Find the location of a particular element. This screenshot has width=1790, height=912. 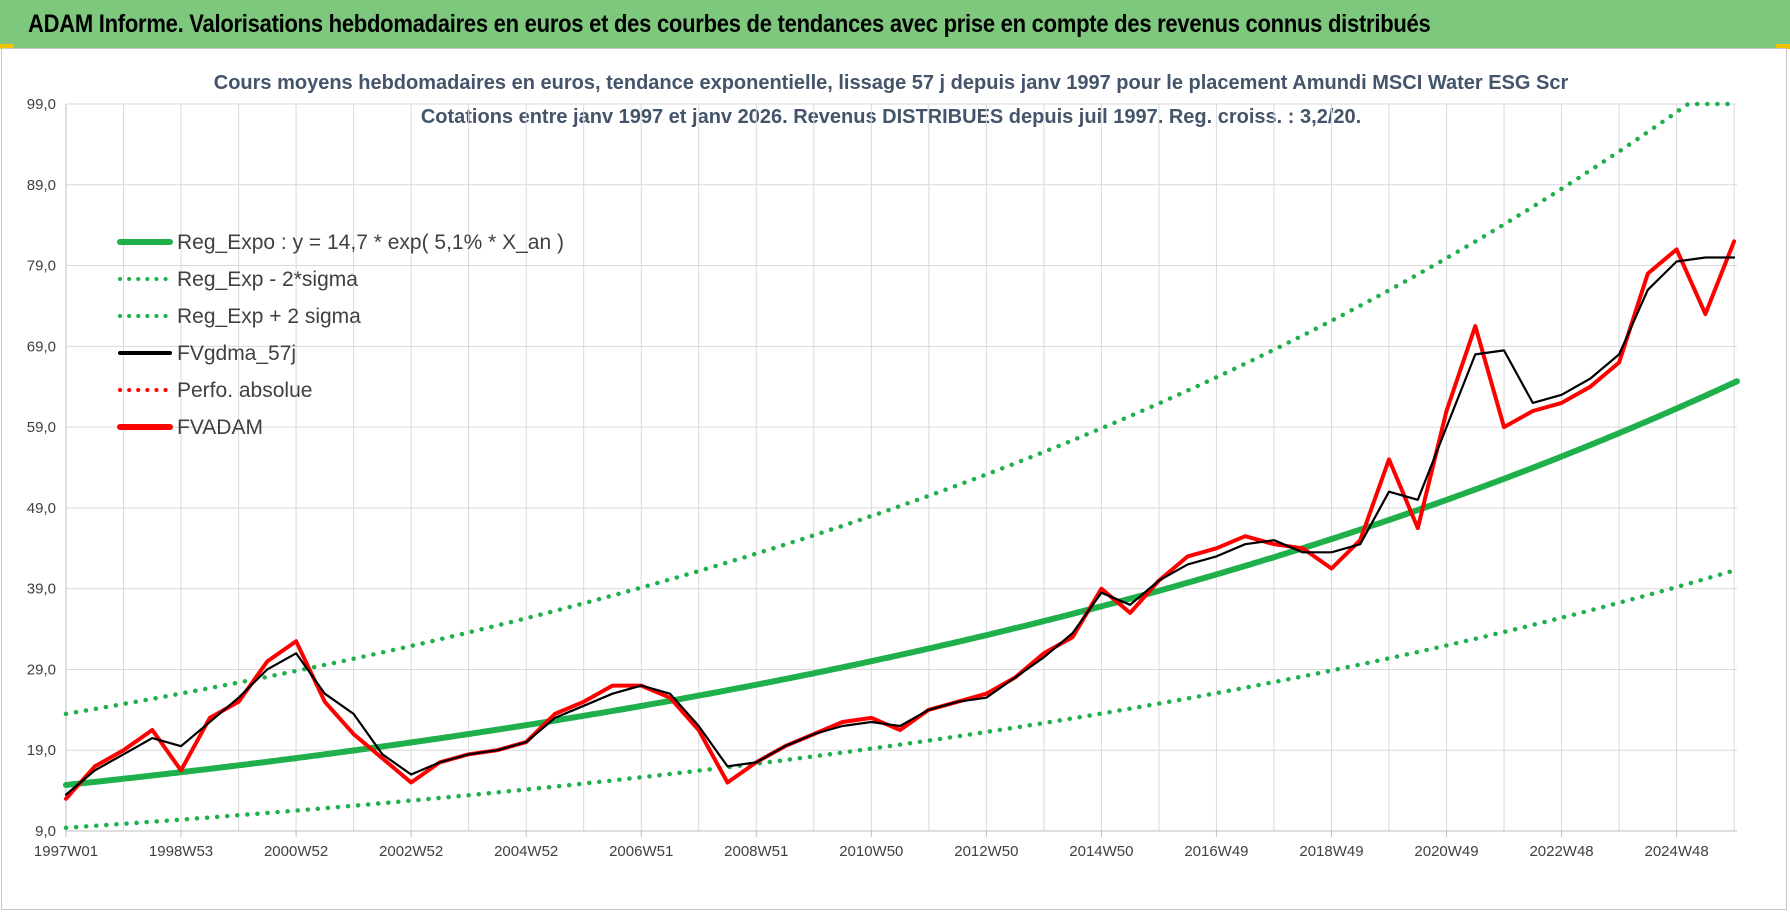

y-tick-label: 29,0 is located at coordinates (41, 669).